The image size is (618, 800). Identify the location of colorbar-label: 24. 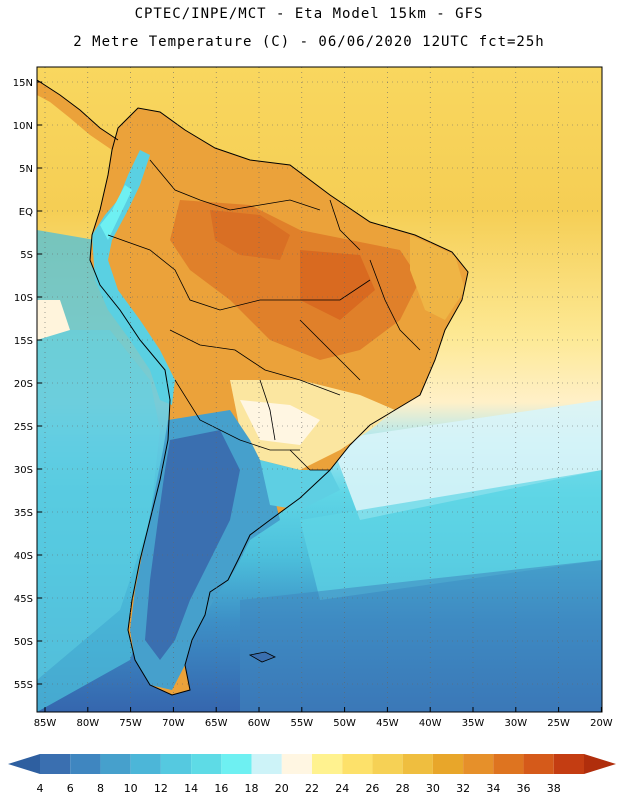
(342, 788).